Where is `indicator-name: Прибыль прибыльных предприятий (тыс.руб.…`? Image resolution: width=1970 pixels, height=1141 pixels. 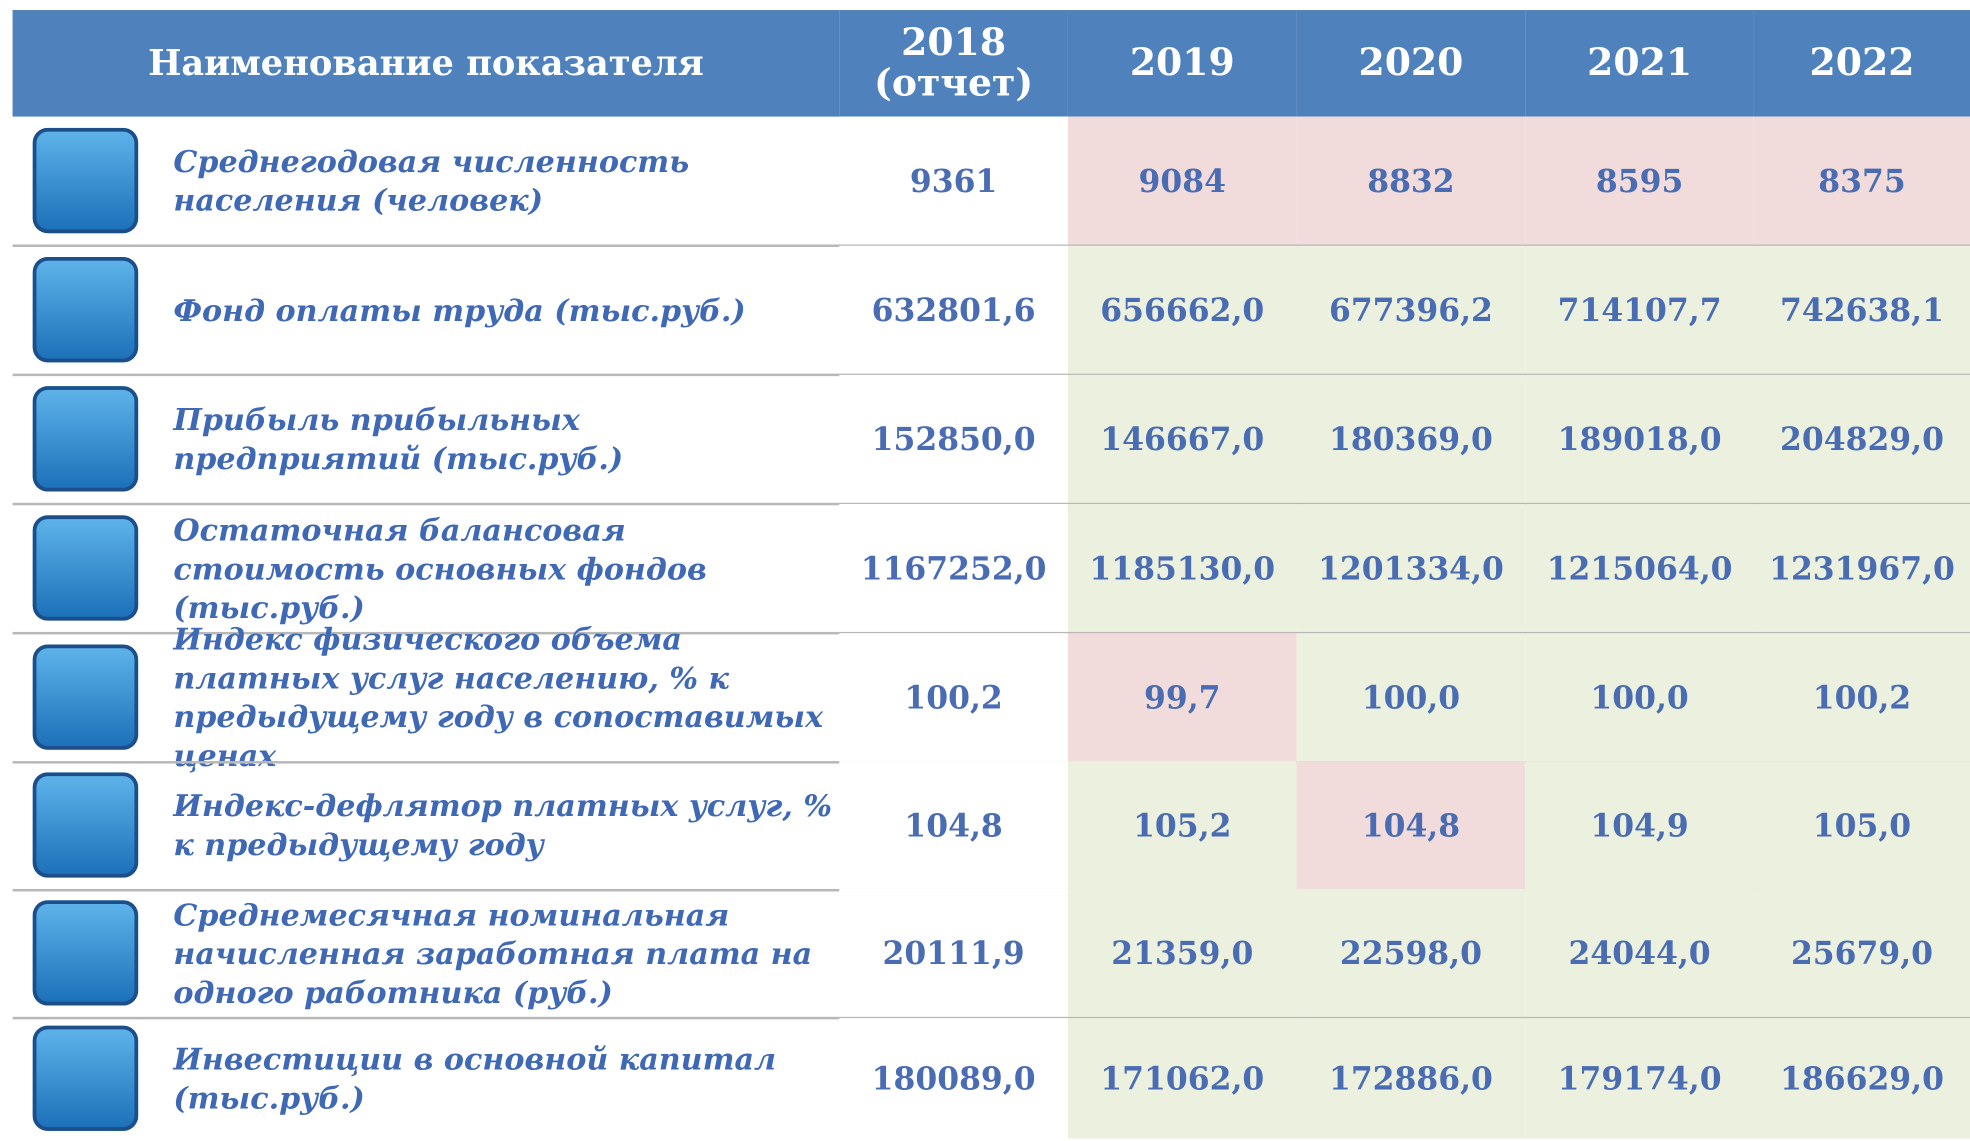
indicator-name: Прибыль прибыльных предприятий (тыс.руб.… is located at coordinates (398, 439).